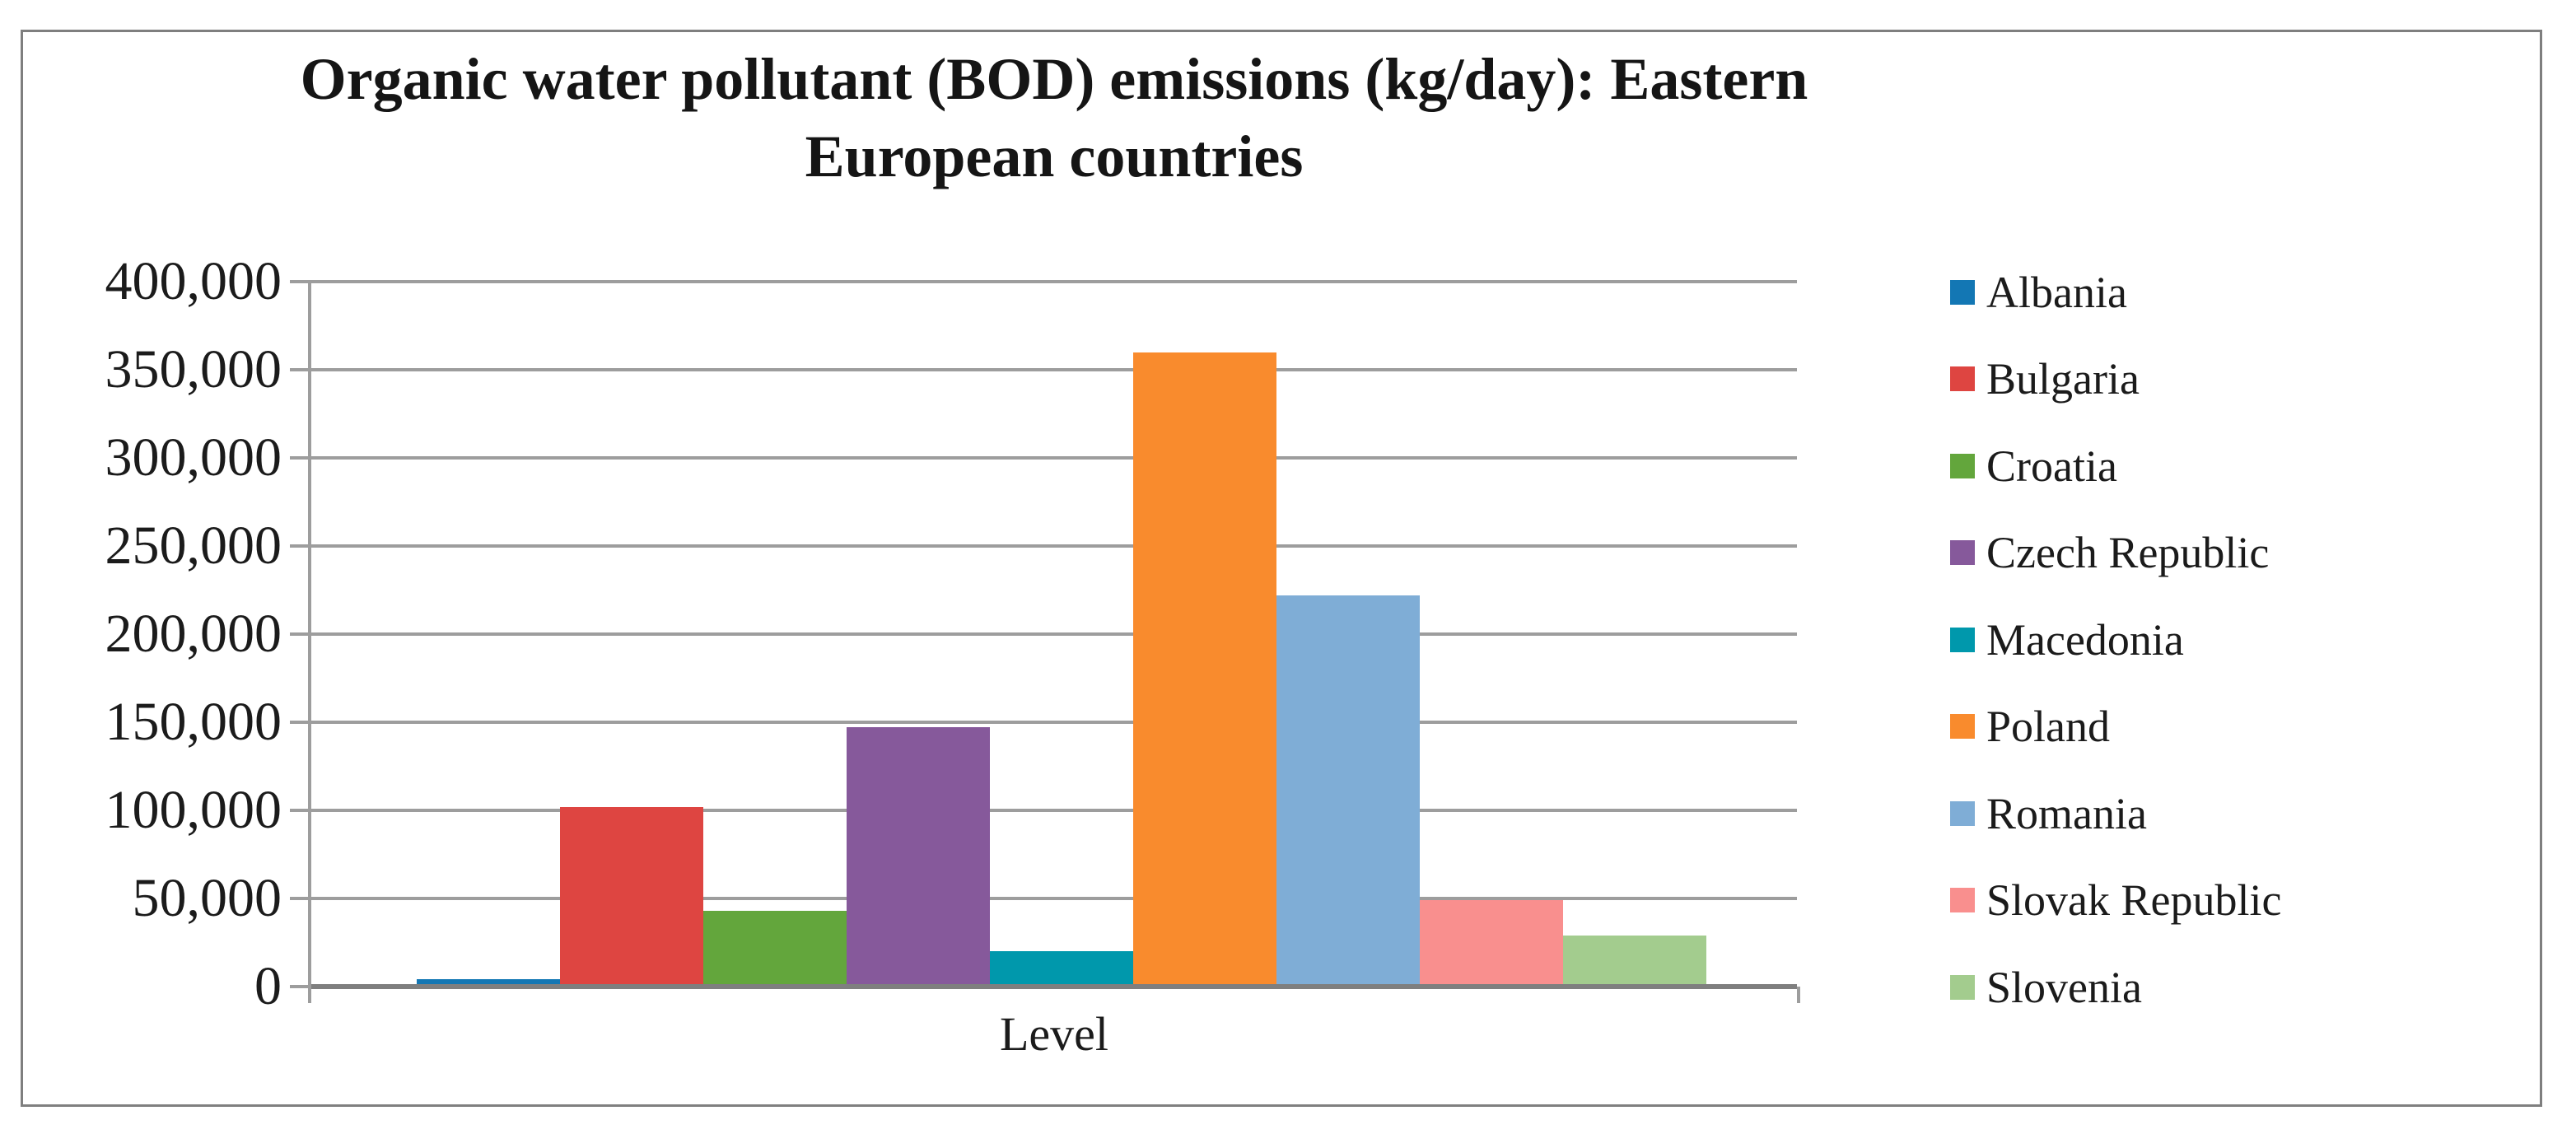 This screenshot has height=1148, width=2576. Describe the element at coordinates (2064, 987) in the screenshot. I see `legend-label-slovenia: Slovenia` at that location.